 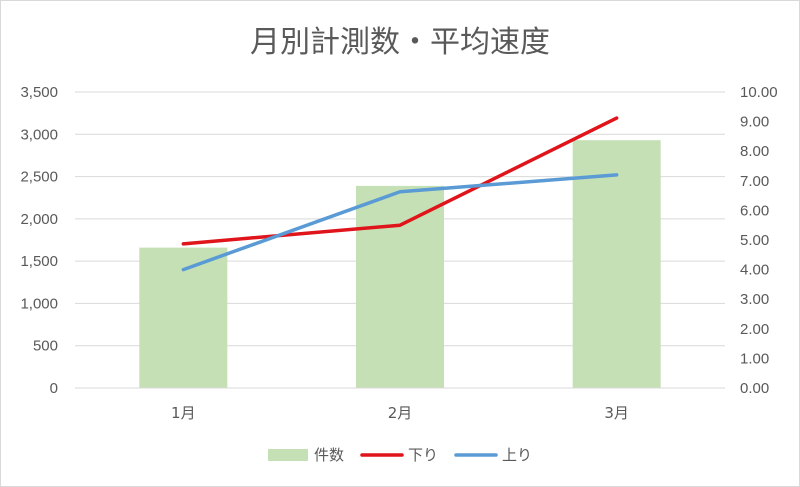 I want to click on legend-label: 上り, so click(x=517, y=455).